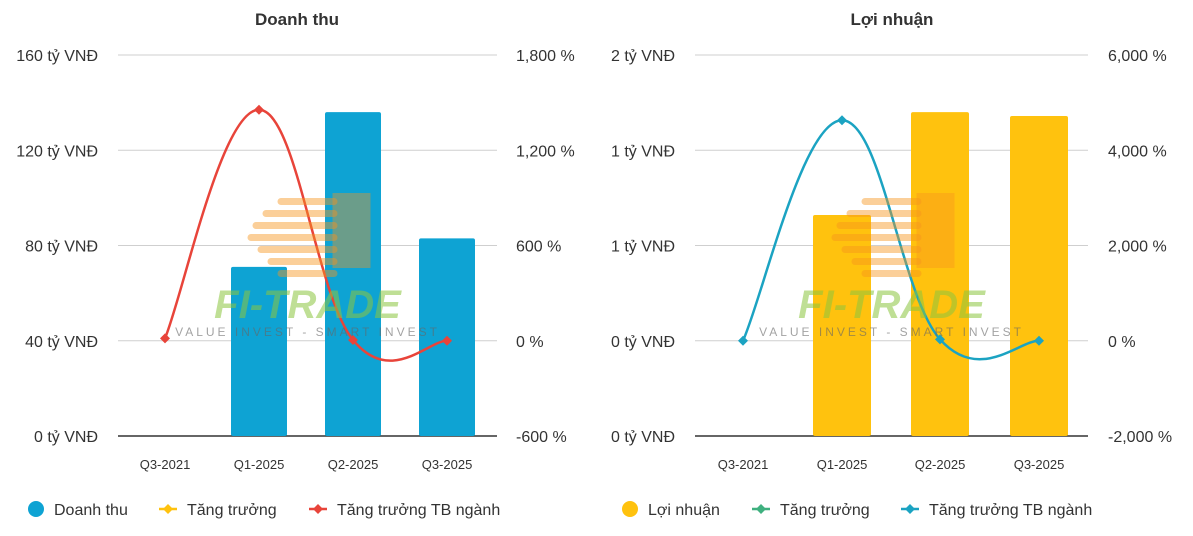 The image size is (1193, 536). Describe the element at coordinates (545, 151) in the screenshot. I see `y-right-tick-label: 1,200 %` at that location.